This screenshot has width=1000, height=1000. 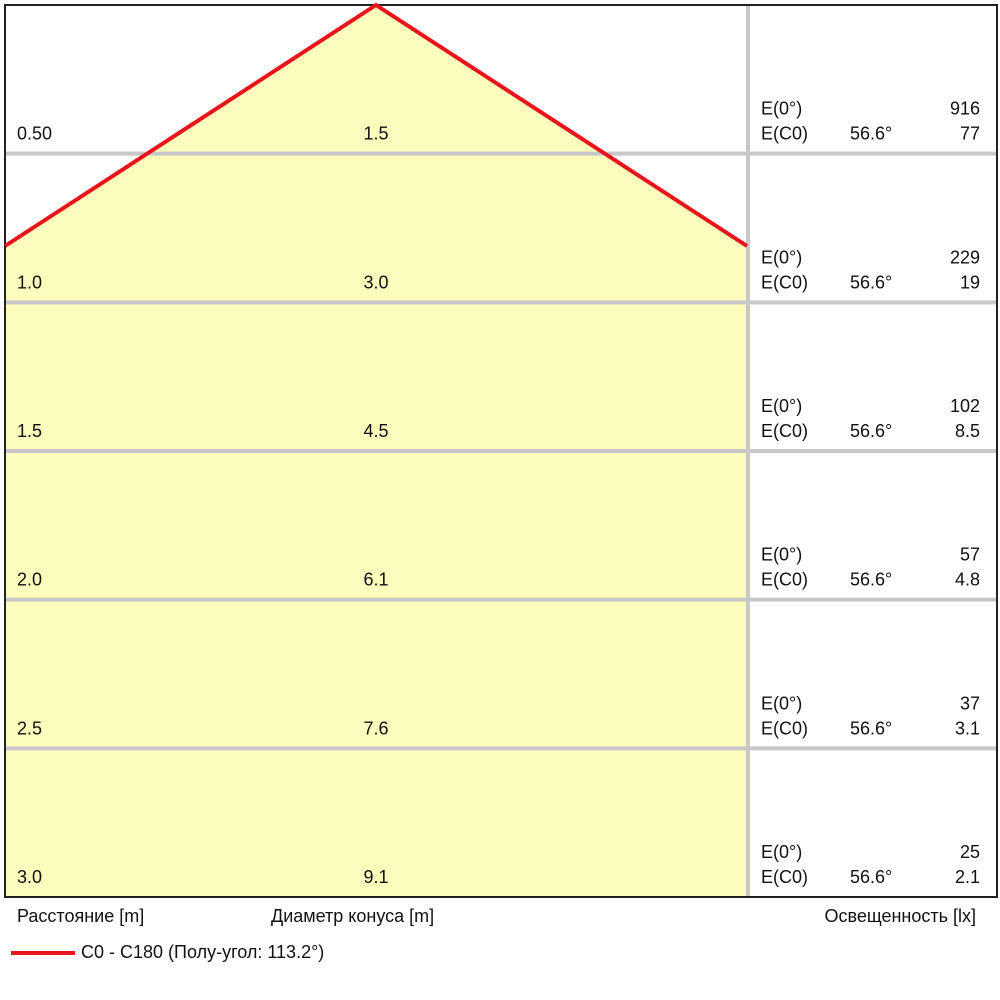 What do you see at coordinates (970, 555) in the screenshot?
I see `e0-value: 57` at bounding box center [970, 555].